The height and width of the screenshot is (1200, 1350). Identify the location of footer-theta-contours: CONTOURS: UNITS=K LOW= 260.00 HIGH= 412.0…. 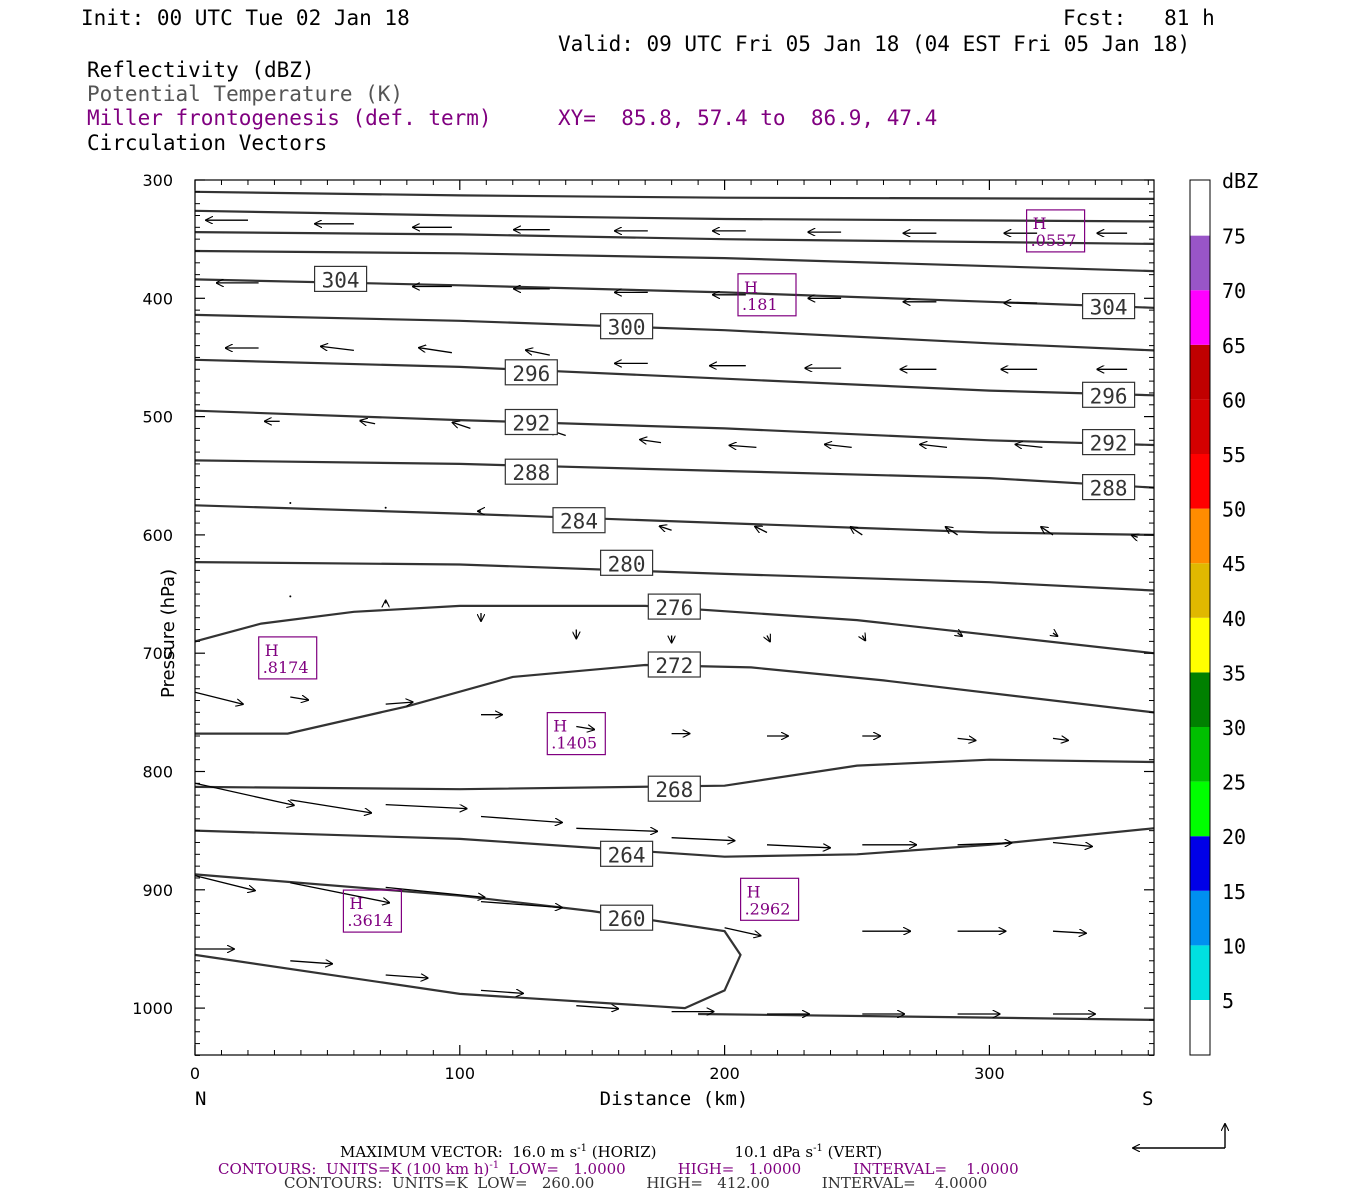
(636, 1183).